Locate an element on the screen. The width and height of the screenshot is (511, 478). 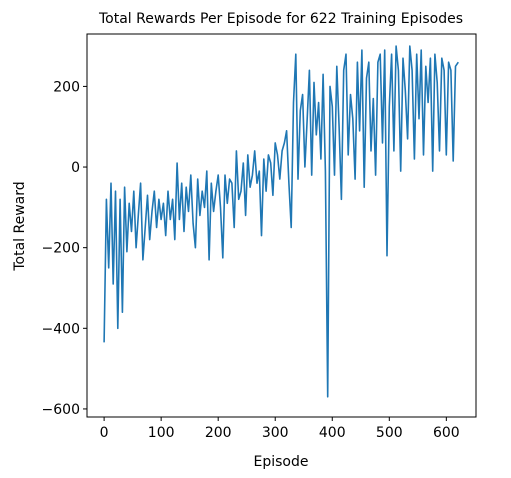
x-tick-label: 500 is located at coordinates (389, 433).